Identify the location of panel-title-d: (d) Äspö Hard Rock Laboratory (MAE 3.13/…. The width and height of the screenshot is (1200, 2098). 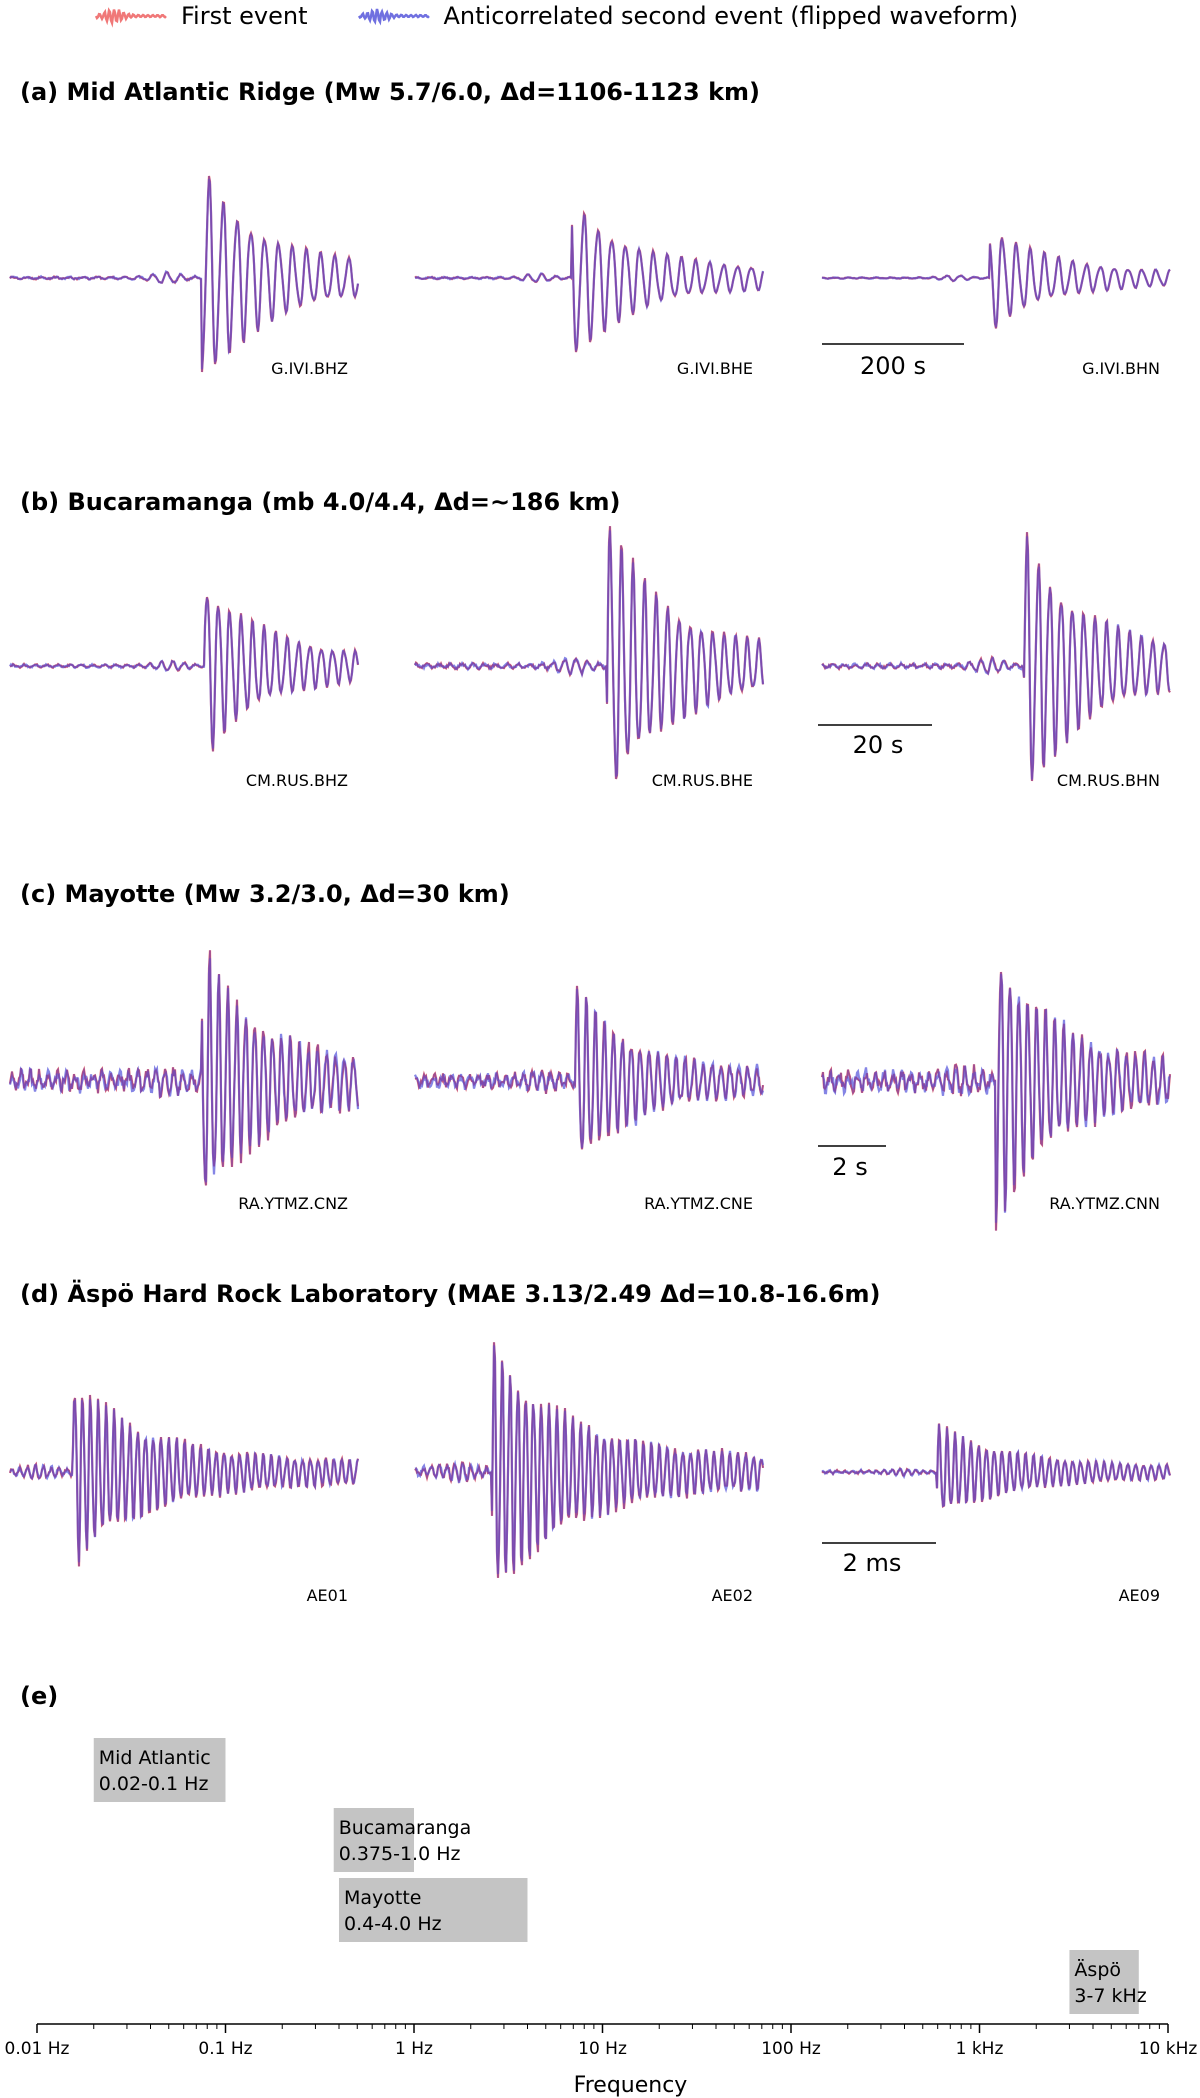
(450, 1294).